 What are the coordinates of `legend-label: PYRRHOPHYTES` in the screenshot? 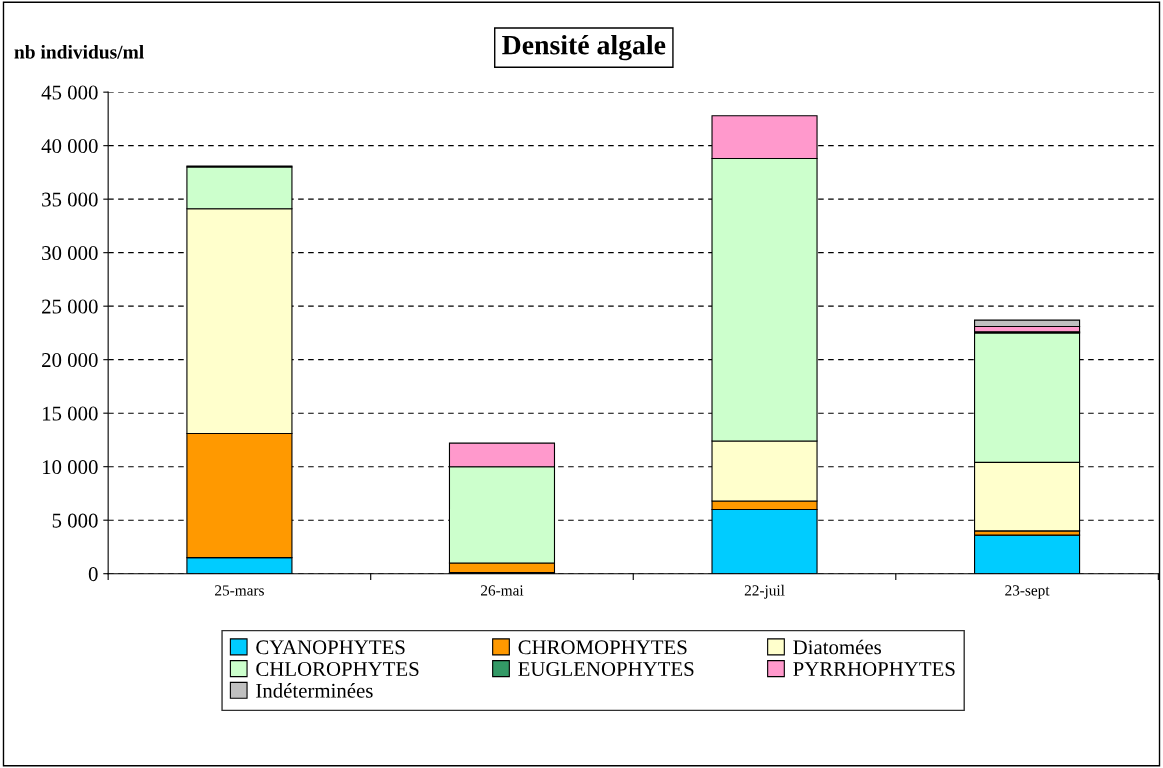 It's located at (874, 669).